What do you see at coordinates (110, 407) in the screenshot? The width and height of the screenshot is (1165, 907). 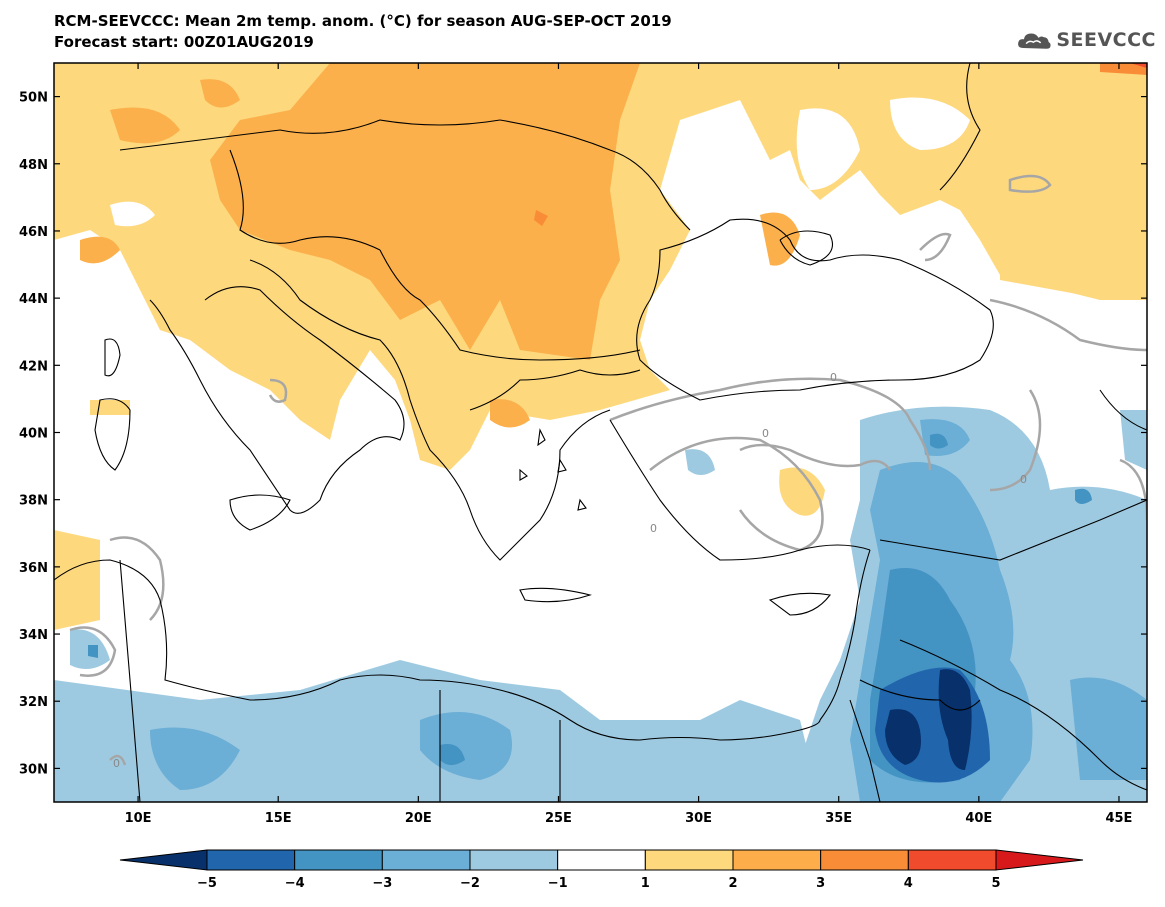 I see `warm-anomaly-area-sardinia` at bounding box center [110, 407].